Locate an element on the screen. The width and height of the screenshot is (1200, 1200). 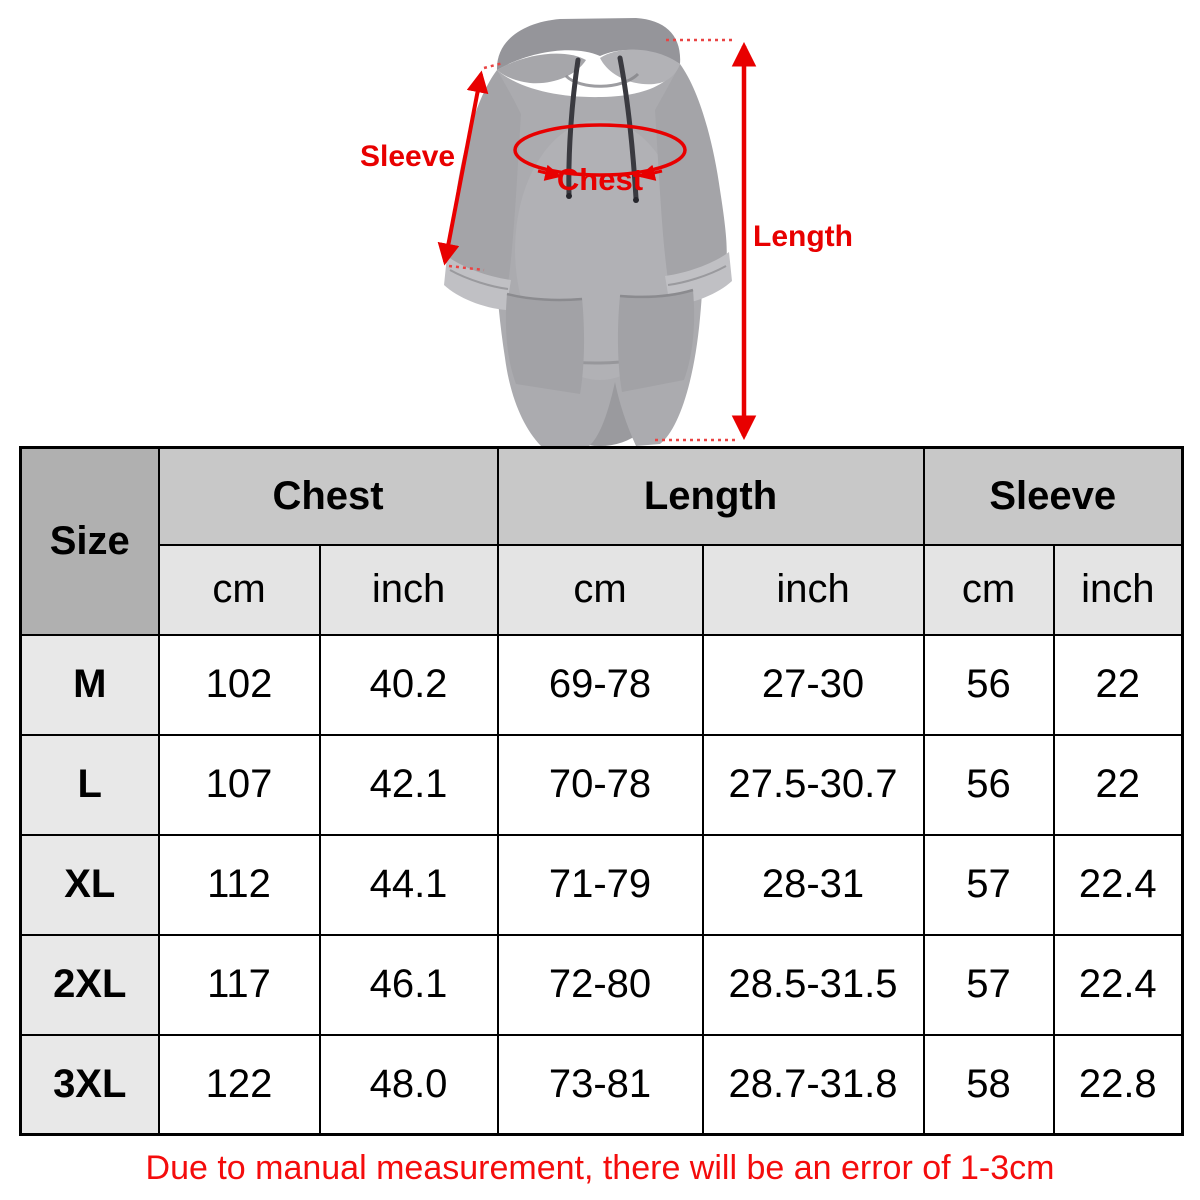
right-sleeve is located at coordinates (691, 172).